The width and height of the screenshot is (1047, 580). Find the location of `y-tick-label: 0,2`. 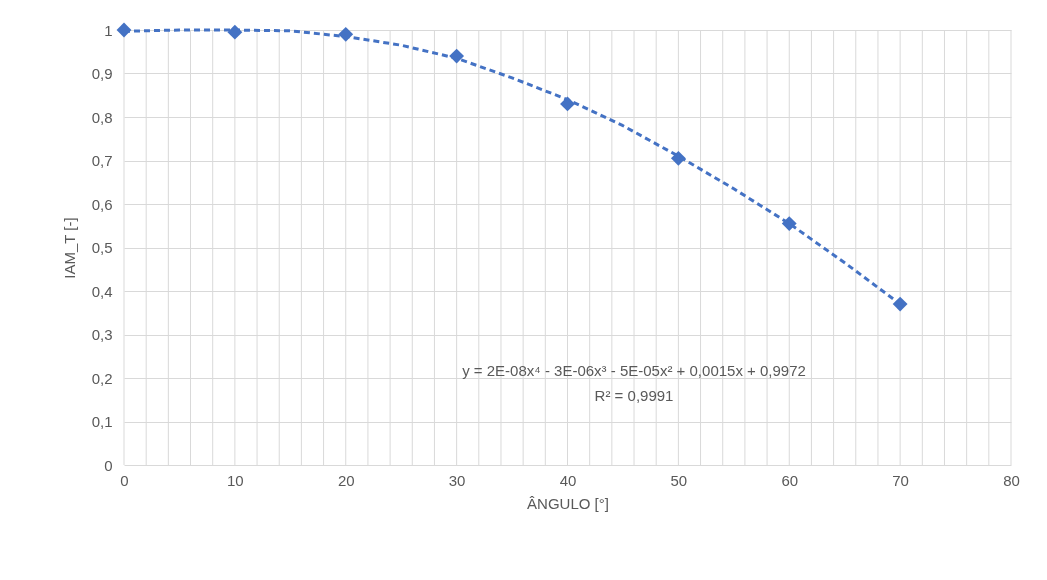

y-tick-label: 0,2 is located at coordinates (102, 378).